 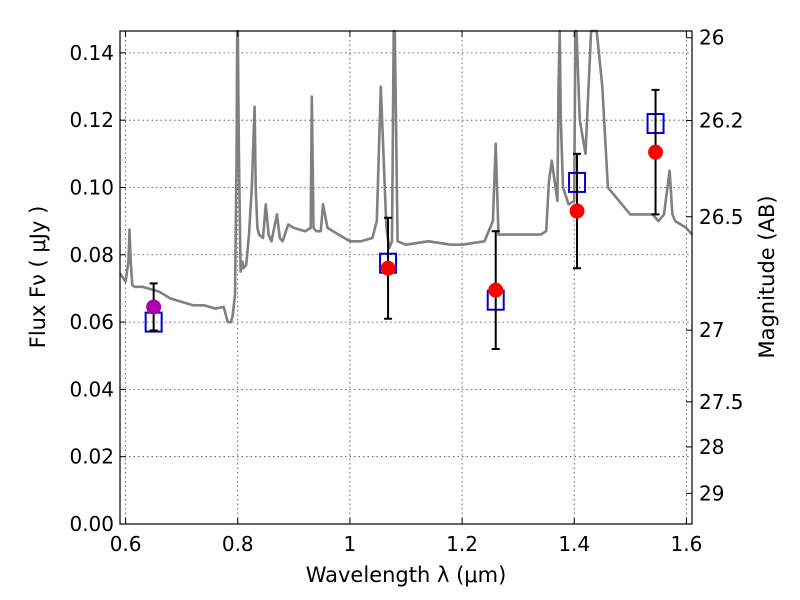 What do you see at coordinates (91, 457) in the screenshot?
I see `y-tick-label: 0.02` at bounding box center [91, 457].